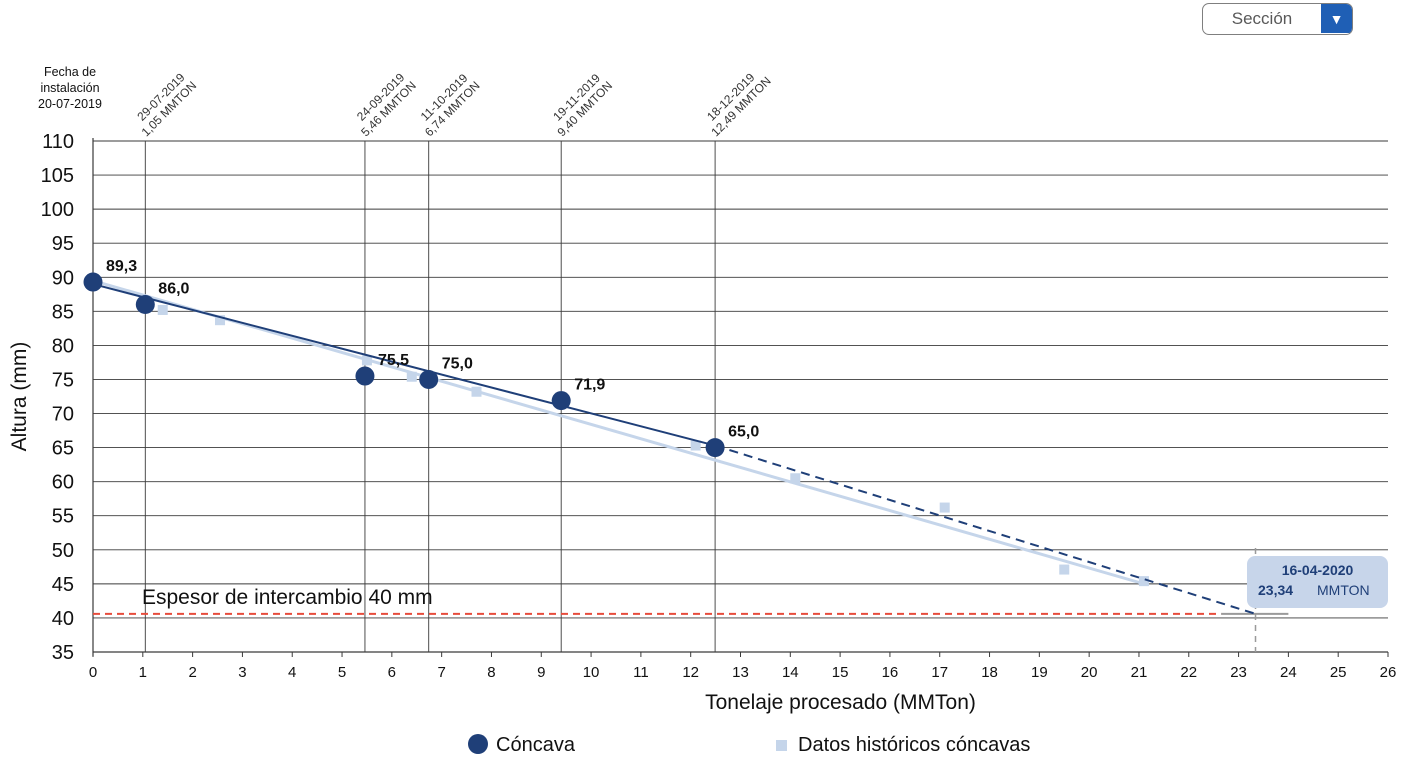 The height and width of the screenshot is (764, 1405). I want to click on x-tick-label: 21, so click(1139, 672).